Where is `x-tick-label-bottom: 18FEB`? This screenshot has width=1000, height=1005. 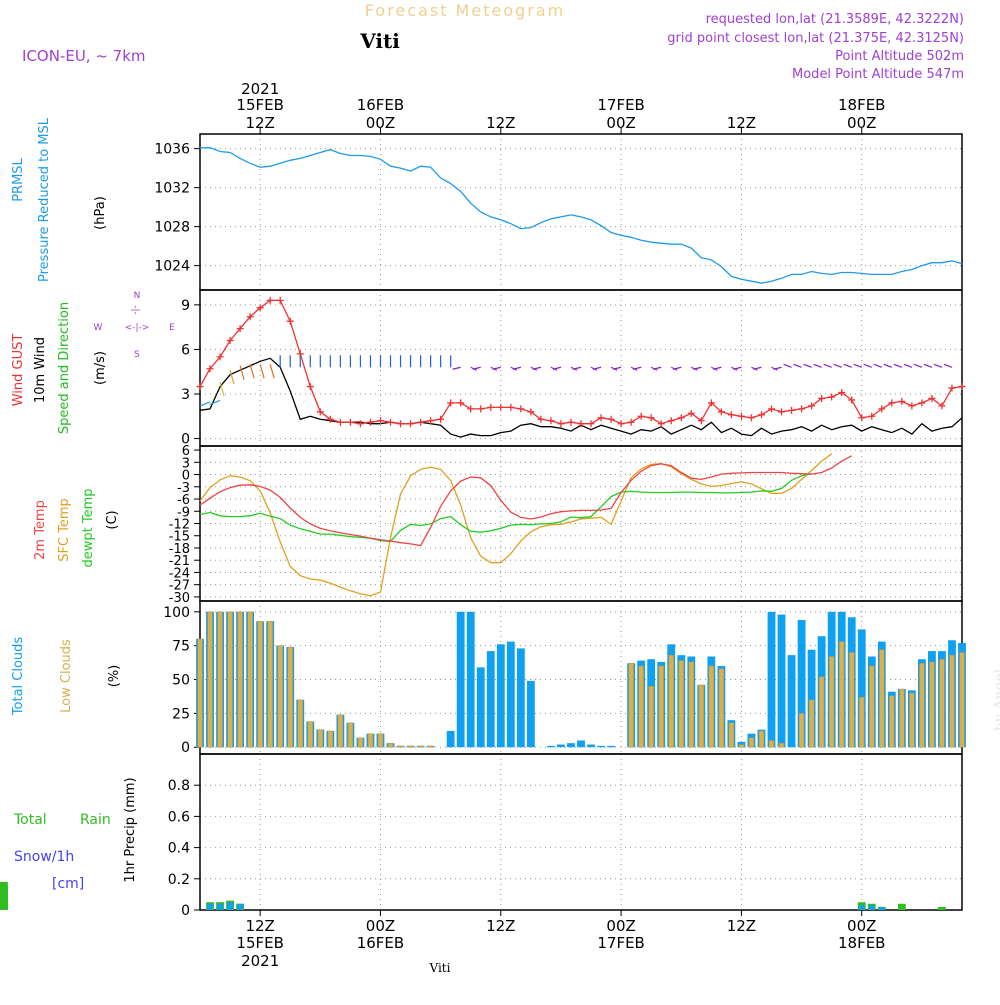
x-tick-label-bottom: 18FEB is located at coordinates (861, 943).